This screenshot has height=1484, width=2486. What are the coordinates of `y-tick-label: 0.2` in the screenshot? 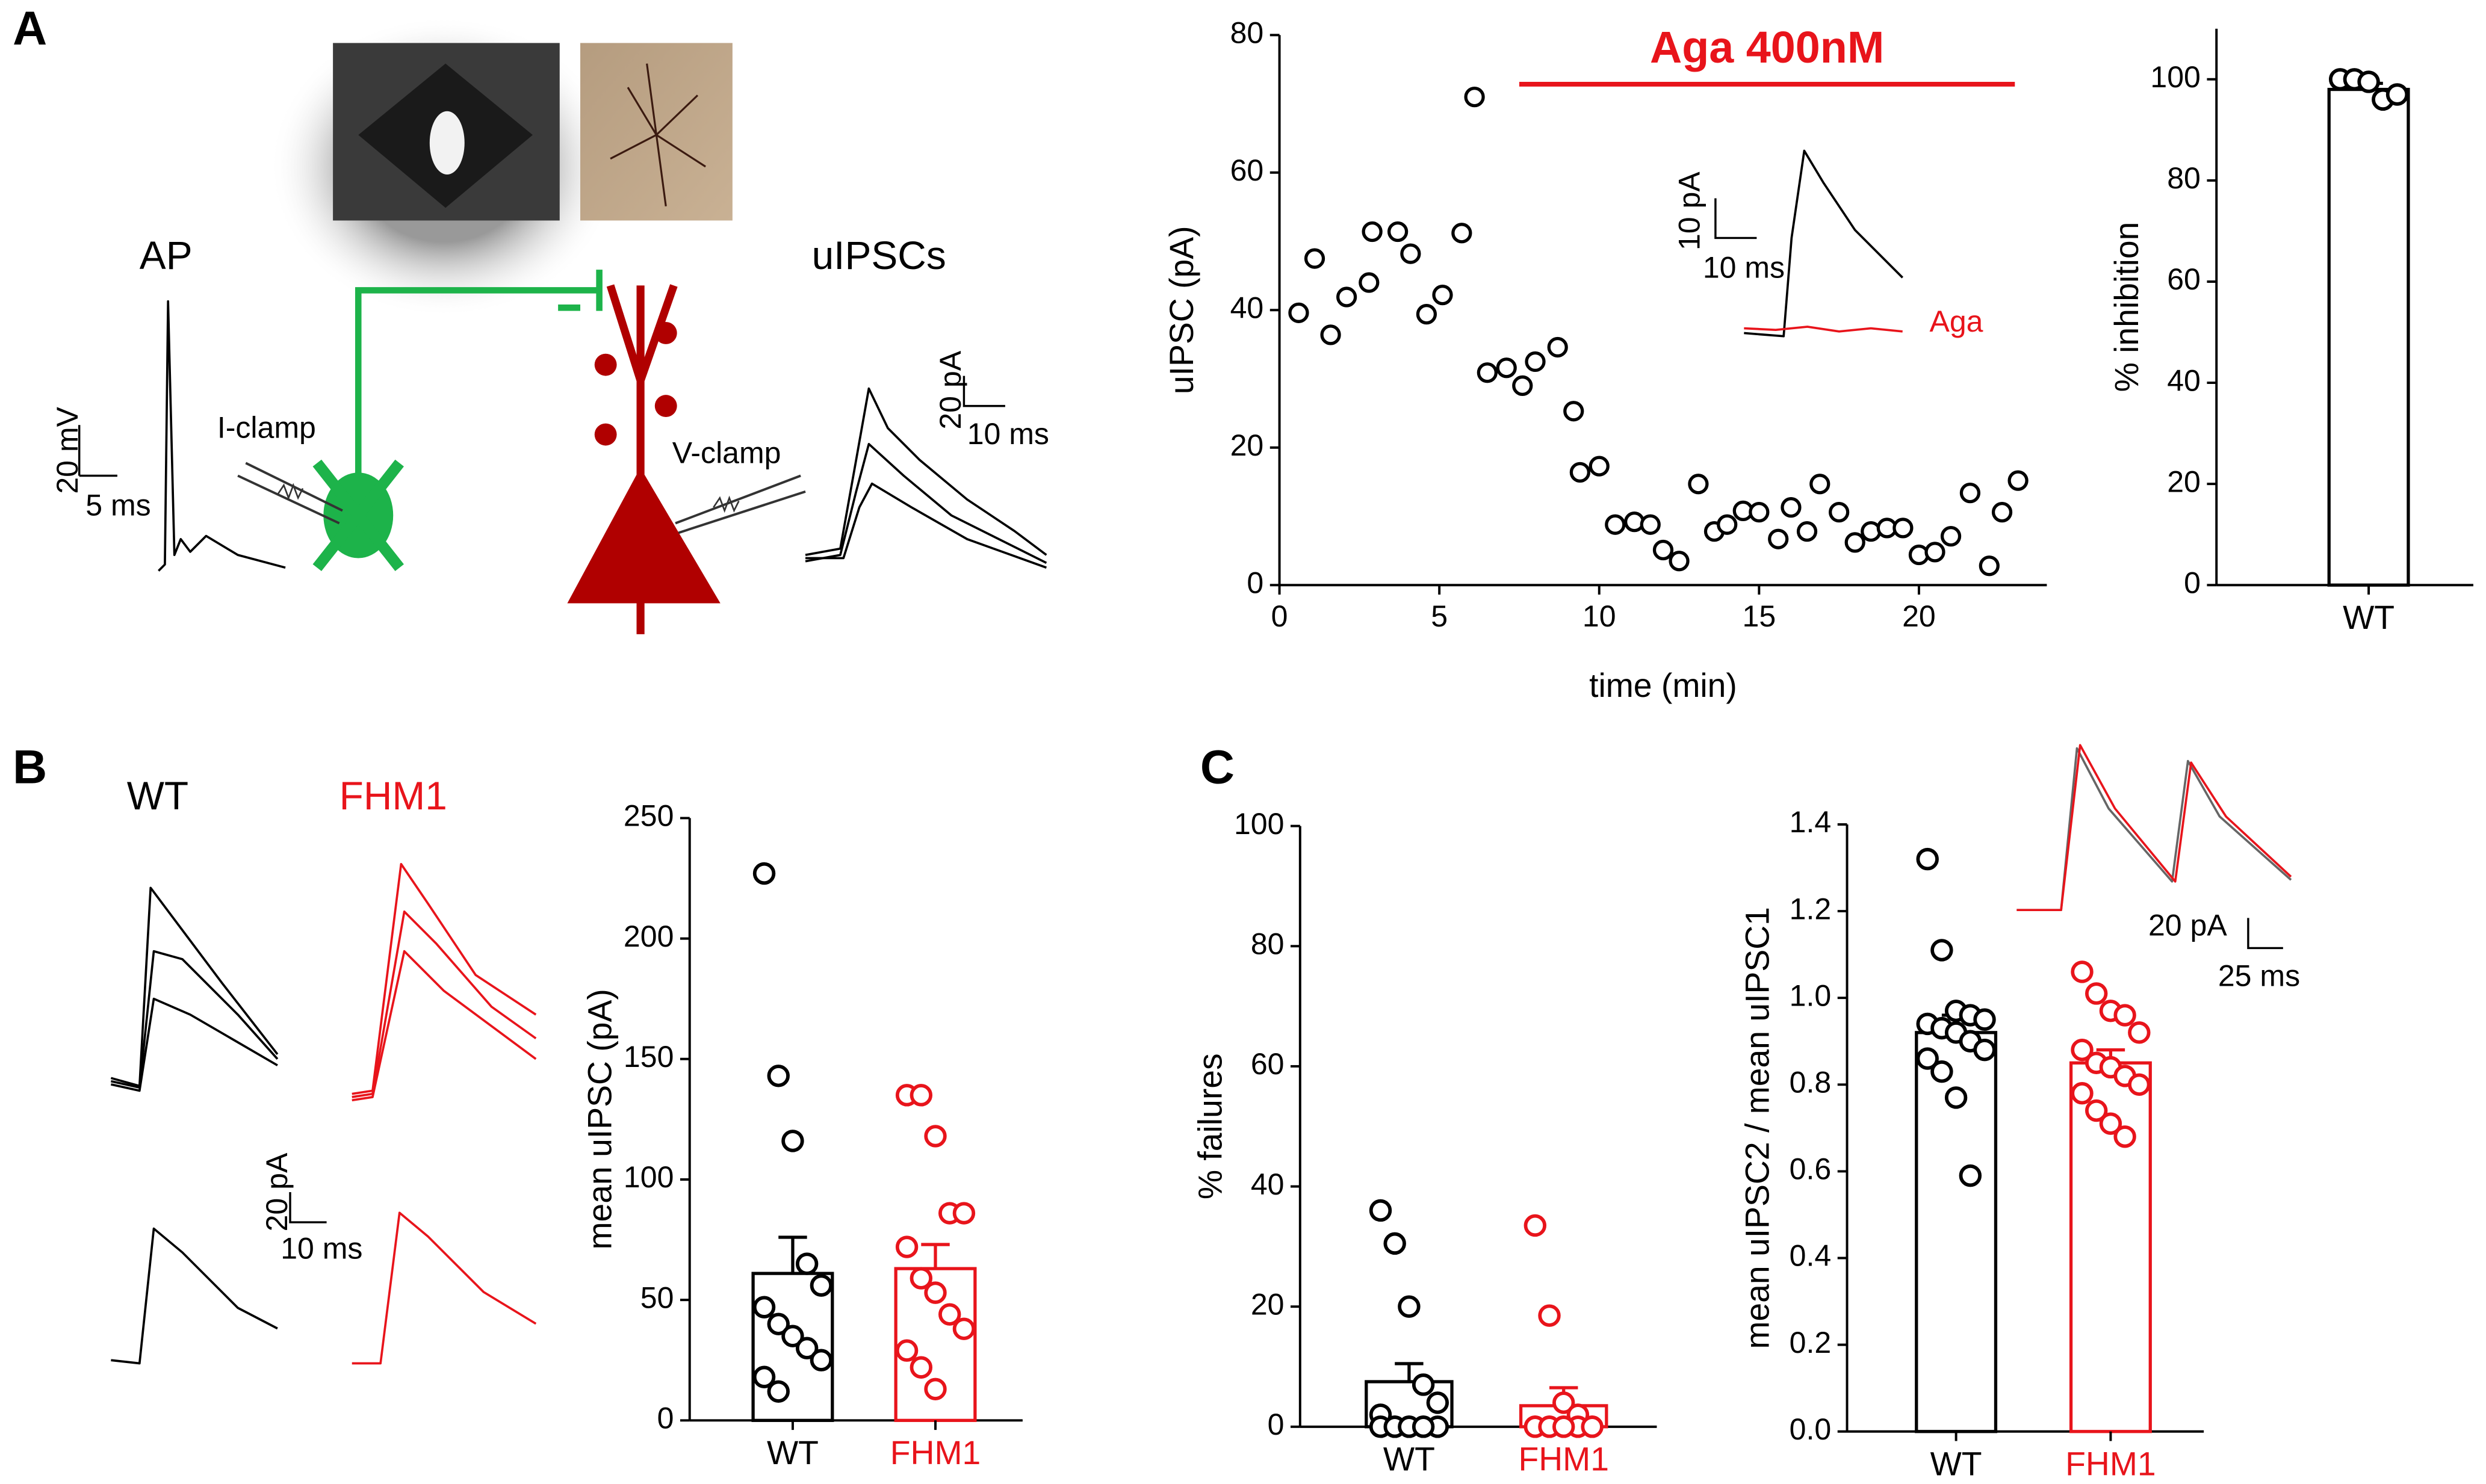 It's located at (1811, 1342).